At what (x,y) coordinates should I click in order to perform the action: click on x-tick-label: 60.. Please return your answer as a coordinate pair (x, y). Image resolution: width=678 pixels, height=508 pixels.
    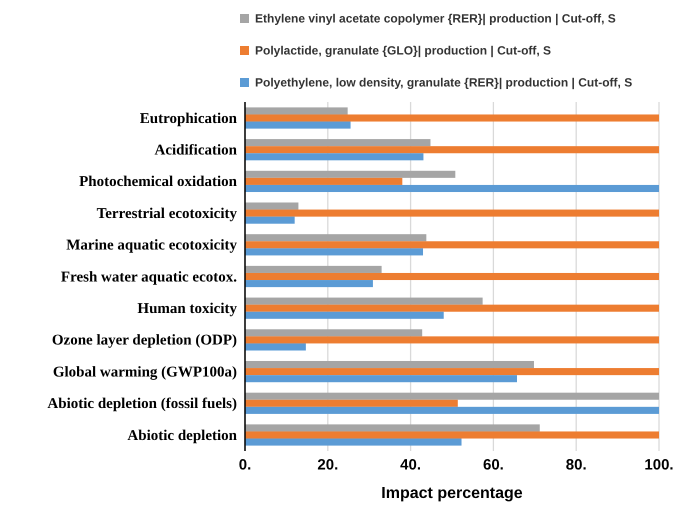
    Looking at the image, I should click on (493, 465).